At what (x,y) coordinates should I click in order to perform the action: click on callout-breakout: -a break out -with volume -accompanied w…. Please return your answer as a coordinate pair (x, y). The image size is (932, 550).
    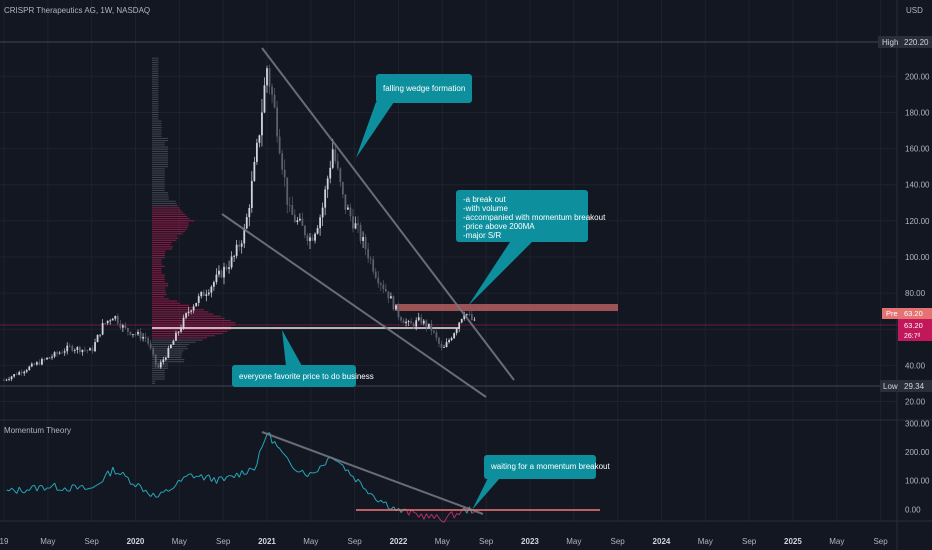
    Looking at the image, I should click on (532, 248).